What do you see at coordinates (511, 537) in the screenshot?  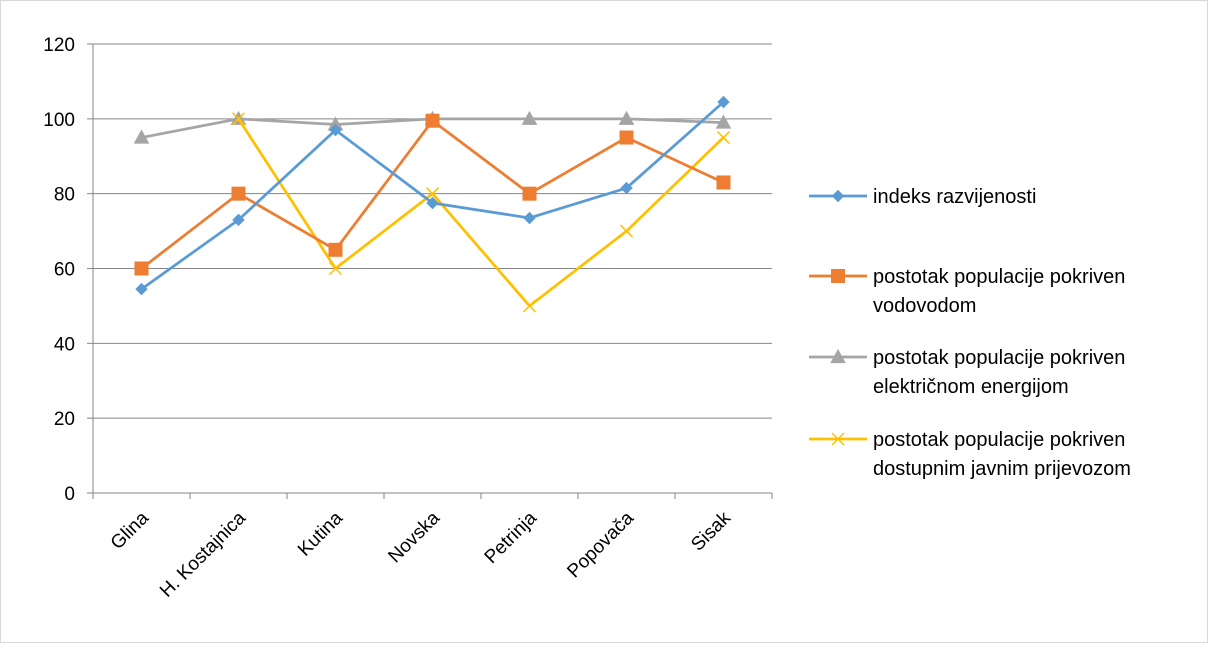 I see `x-tick-label: Petrinja` at bounding box center [511, 537].